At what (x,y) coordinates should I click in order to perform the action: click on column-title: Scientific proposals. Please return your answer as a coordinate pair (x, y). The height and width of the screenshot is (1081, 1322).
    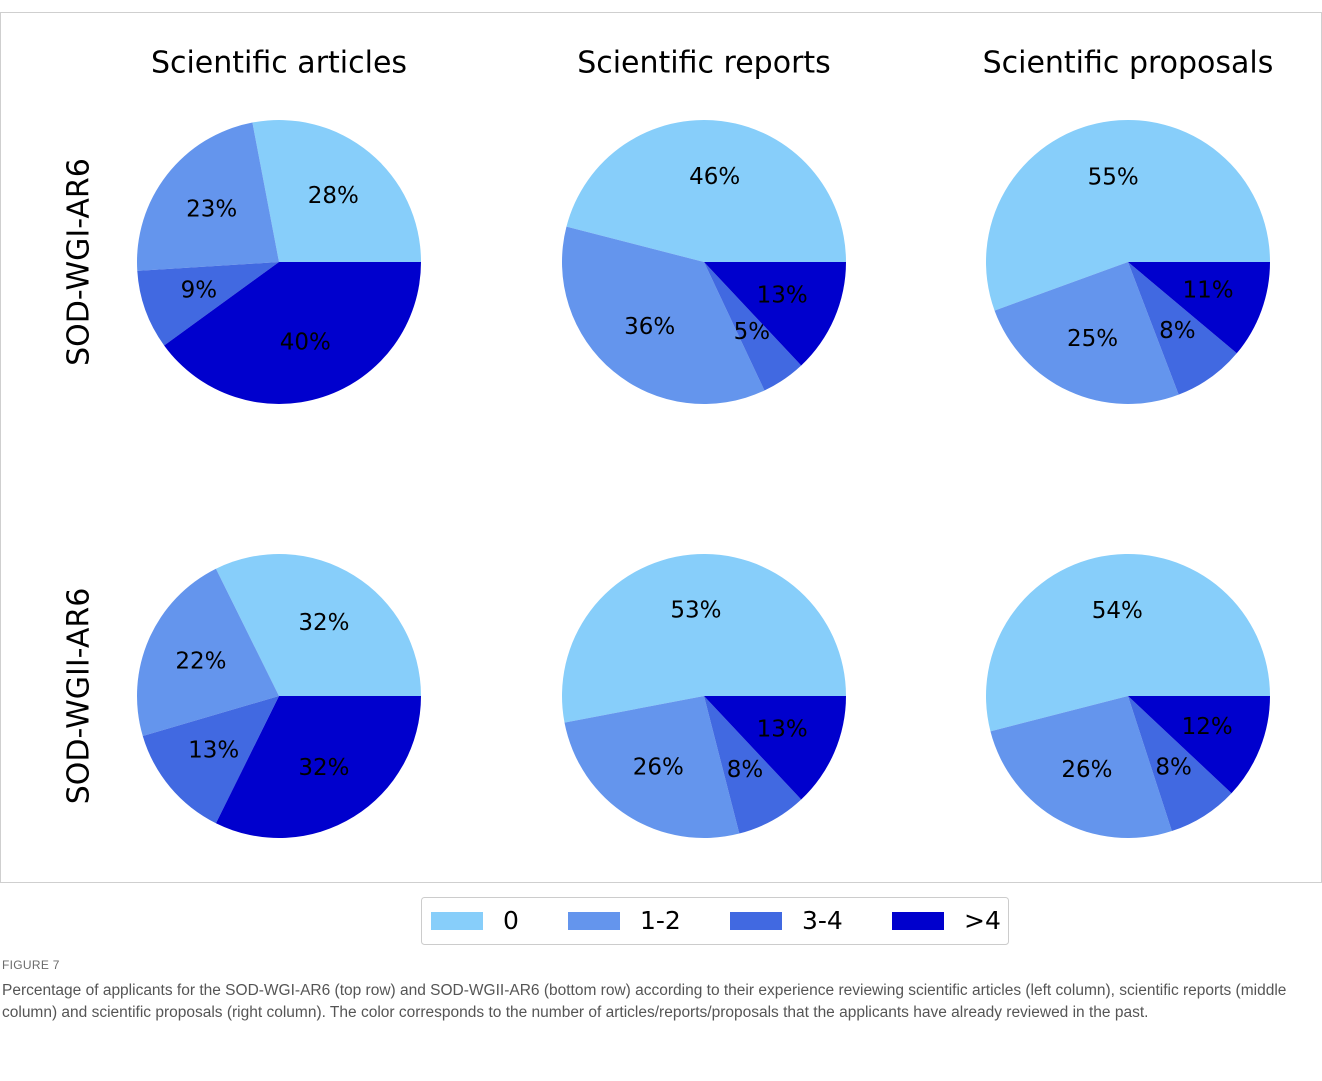
    Looking at the image, I should click on (1128, 63).